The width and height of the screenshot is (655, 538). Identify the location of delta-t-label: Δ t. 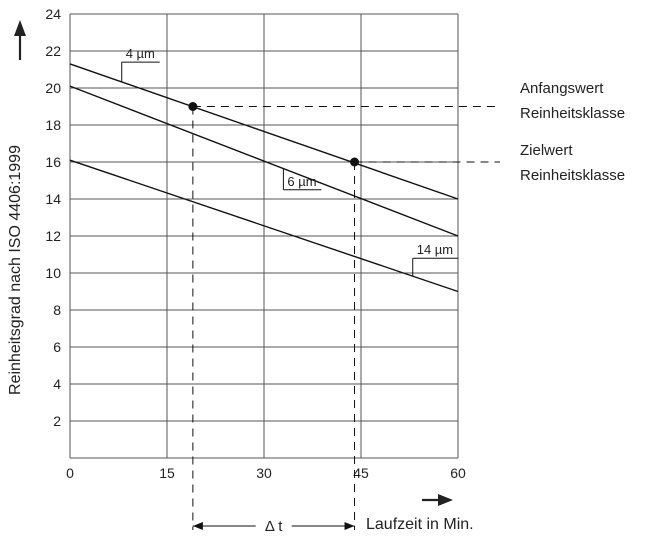
(274, 526).